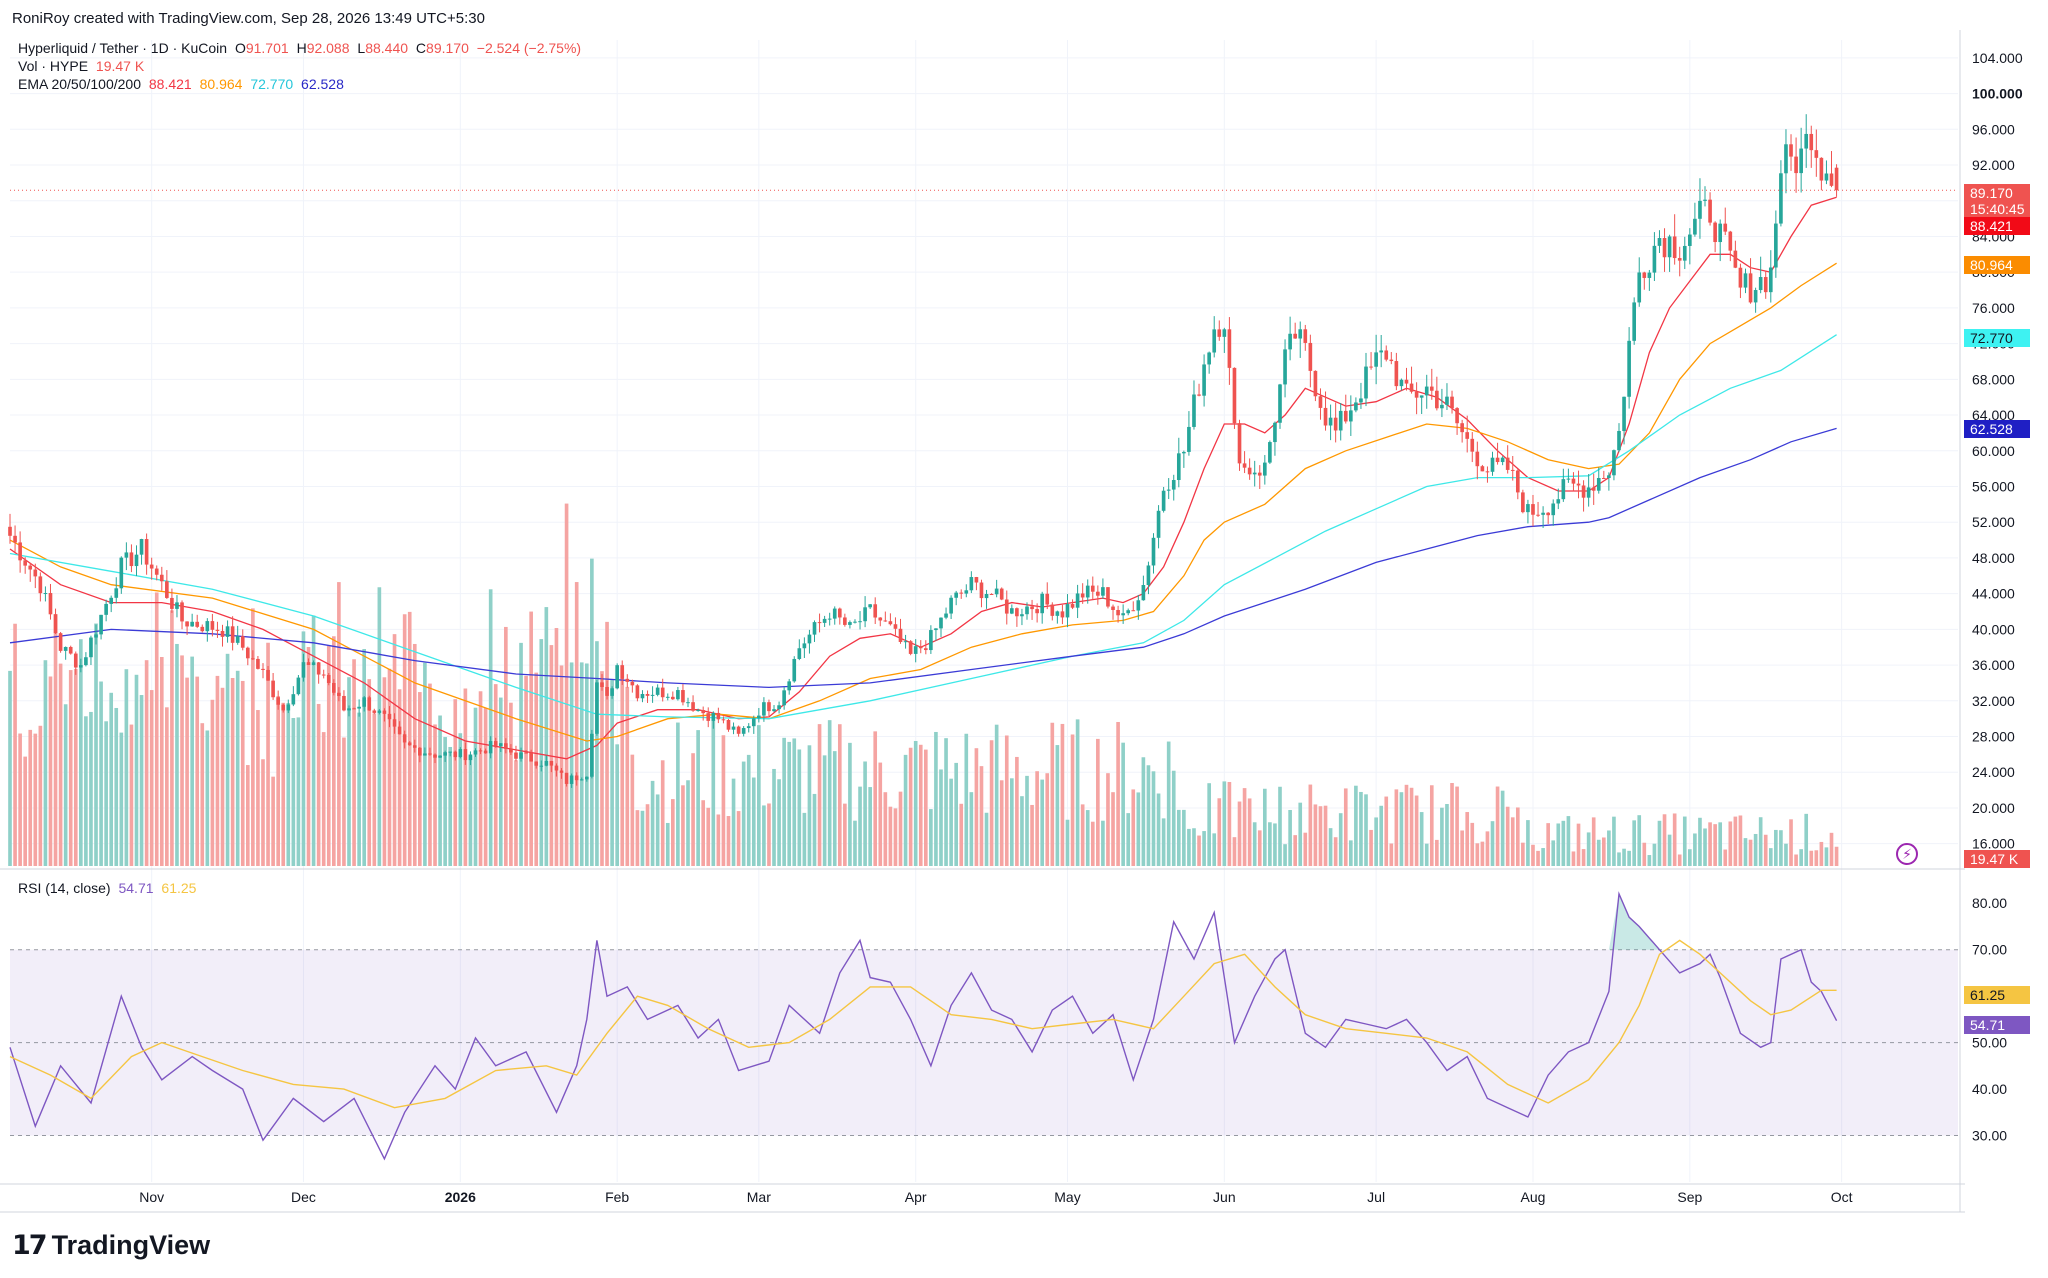  I want to click on volume-legend: Vol · HYPE 19.47 K, so click(83, 66).